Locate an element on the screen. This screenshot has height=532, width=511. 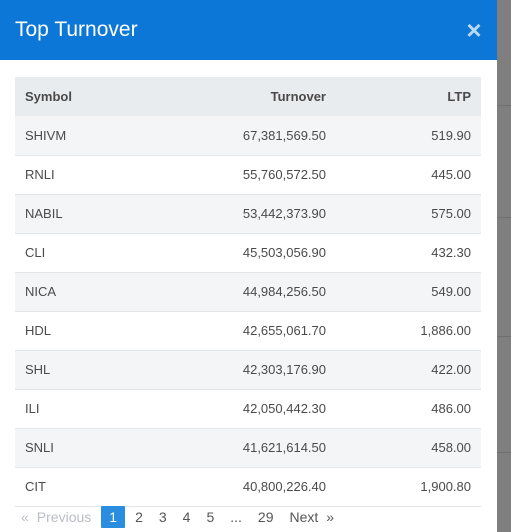
table-row: ILI 42,050,442.30 486.00 is located at coordinates (248, 408).